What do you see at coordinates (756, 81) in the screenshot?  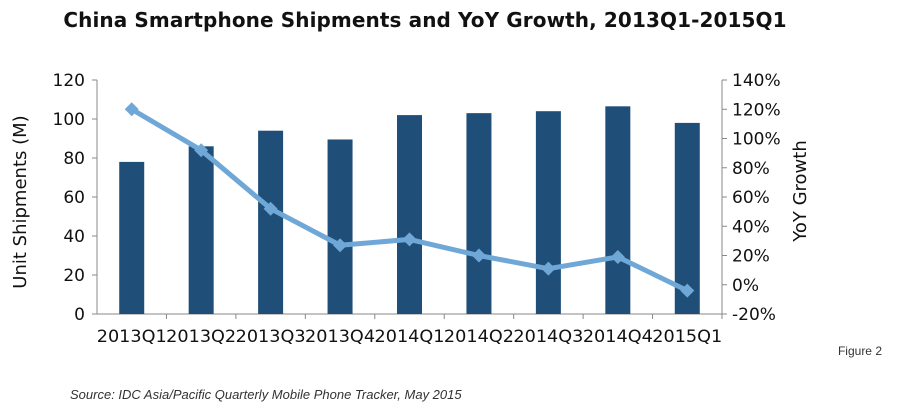 I see `right-tick-label: 140%` at bounding box center [756, 81].